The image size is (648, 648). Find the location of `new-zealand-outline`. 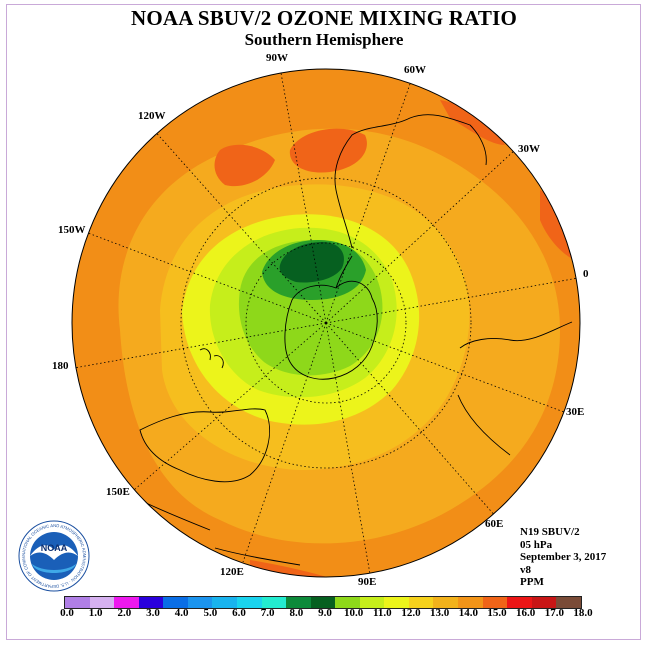

new-zealand-outline is located at coordinates (211, 358).